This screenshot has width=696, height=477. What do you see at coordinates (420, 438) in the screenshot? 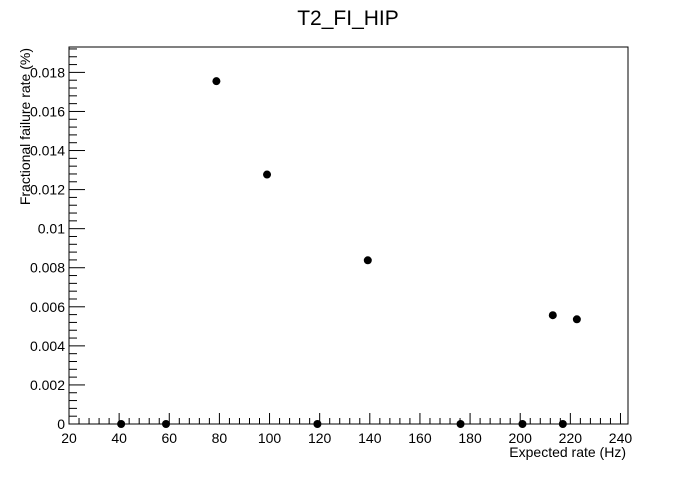
I see `x-tick-label: 160` at bounding box center [420, 438].